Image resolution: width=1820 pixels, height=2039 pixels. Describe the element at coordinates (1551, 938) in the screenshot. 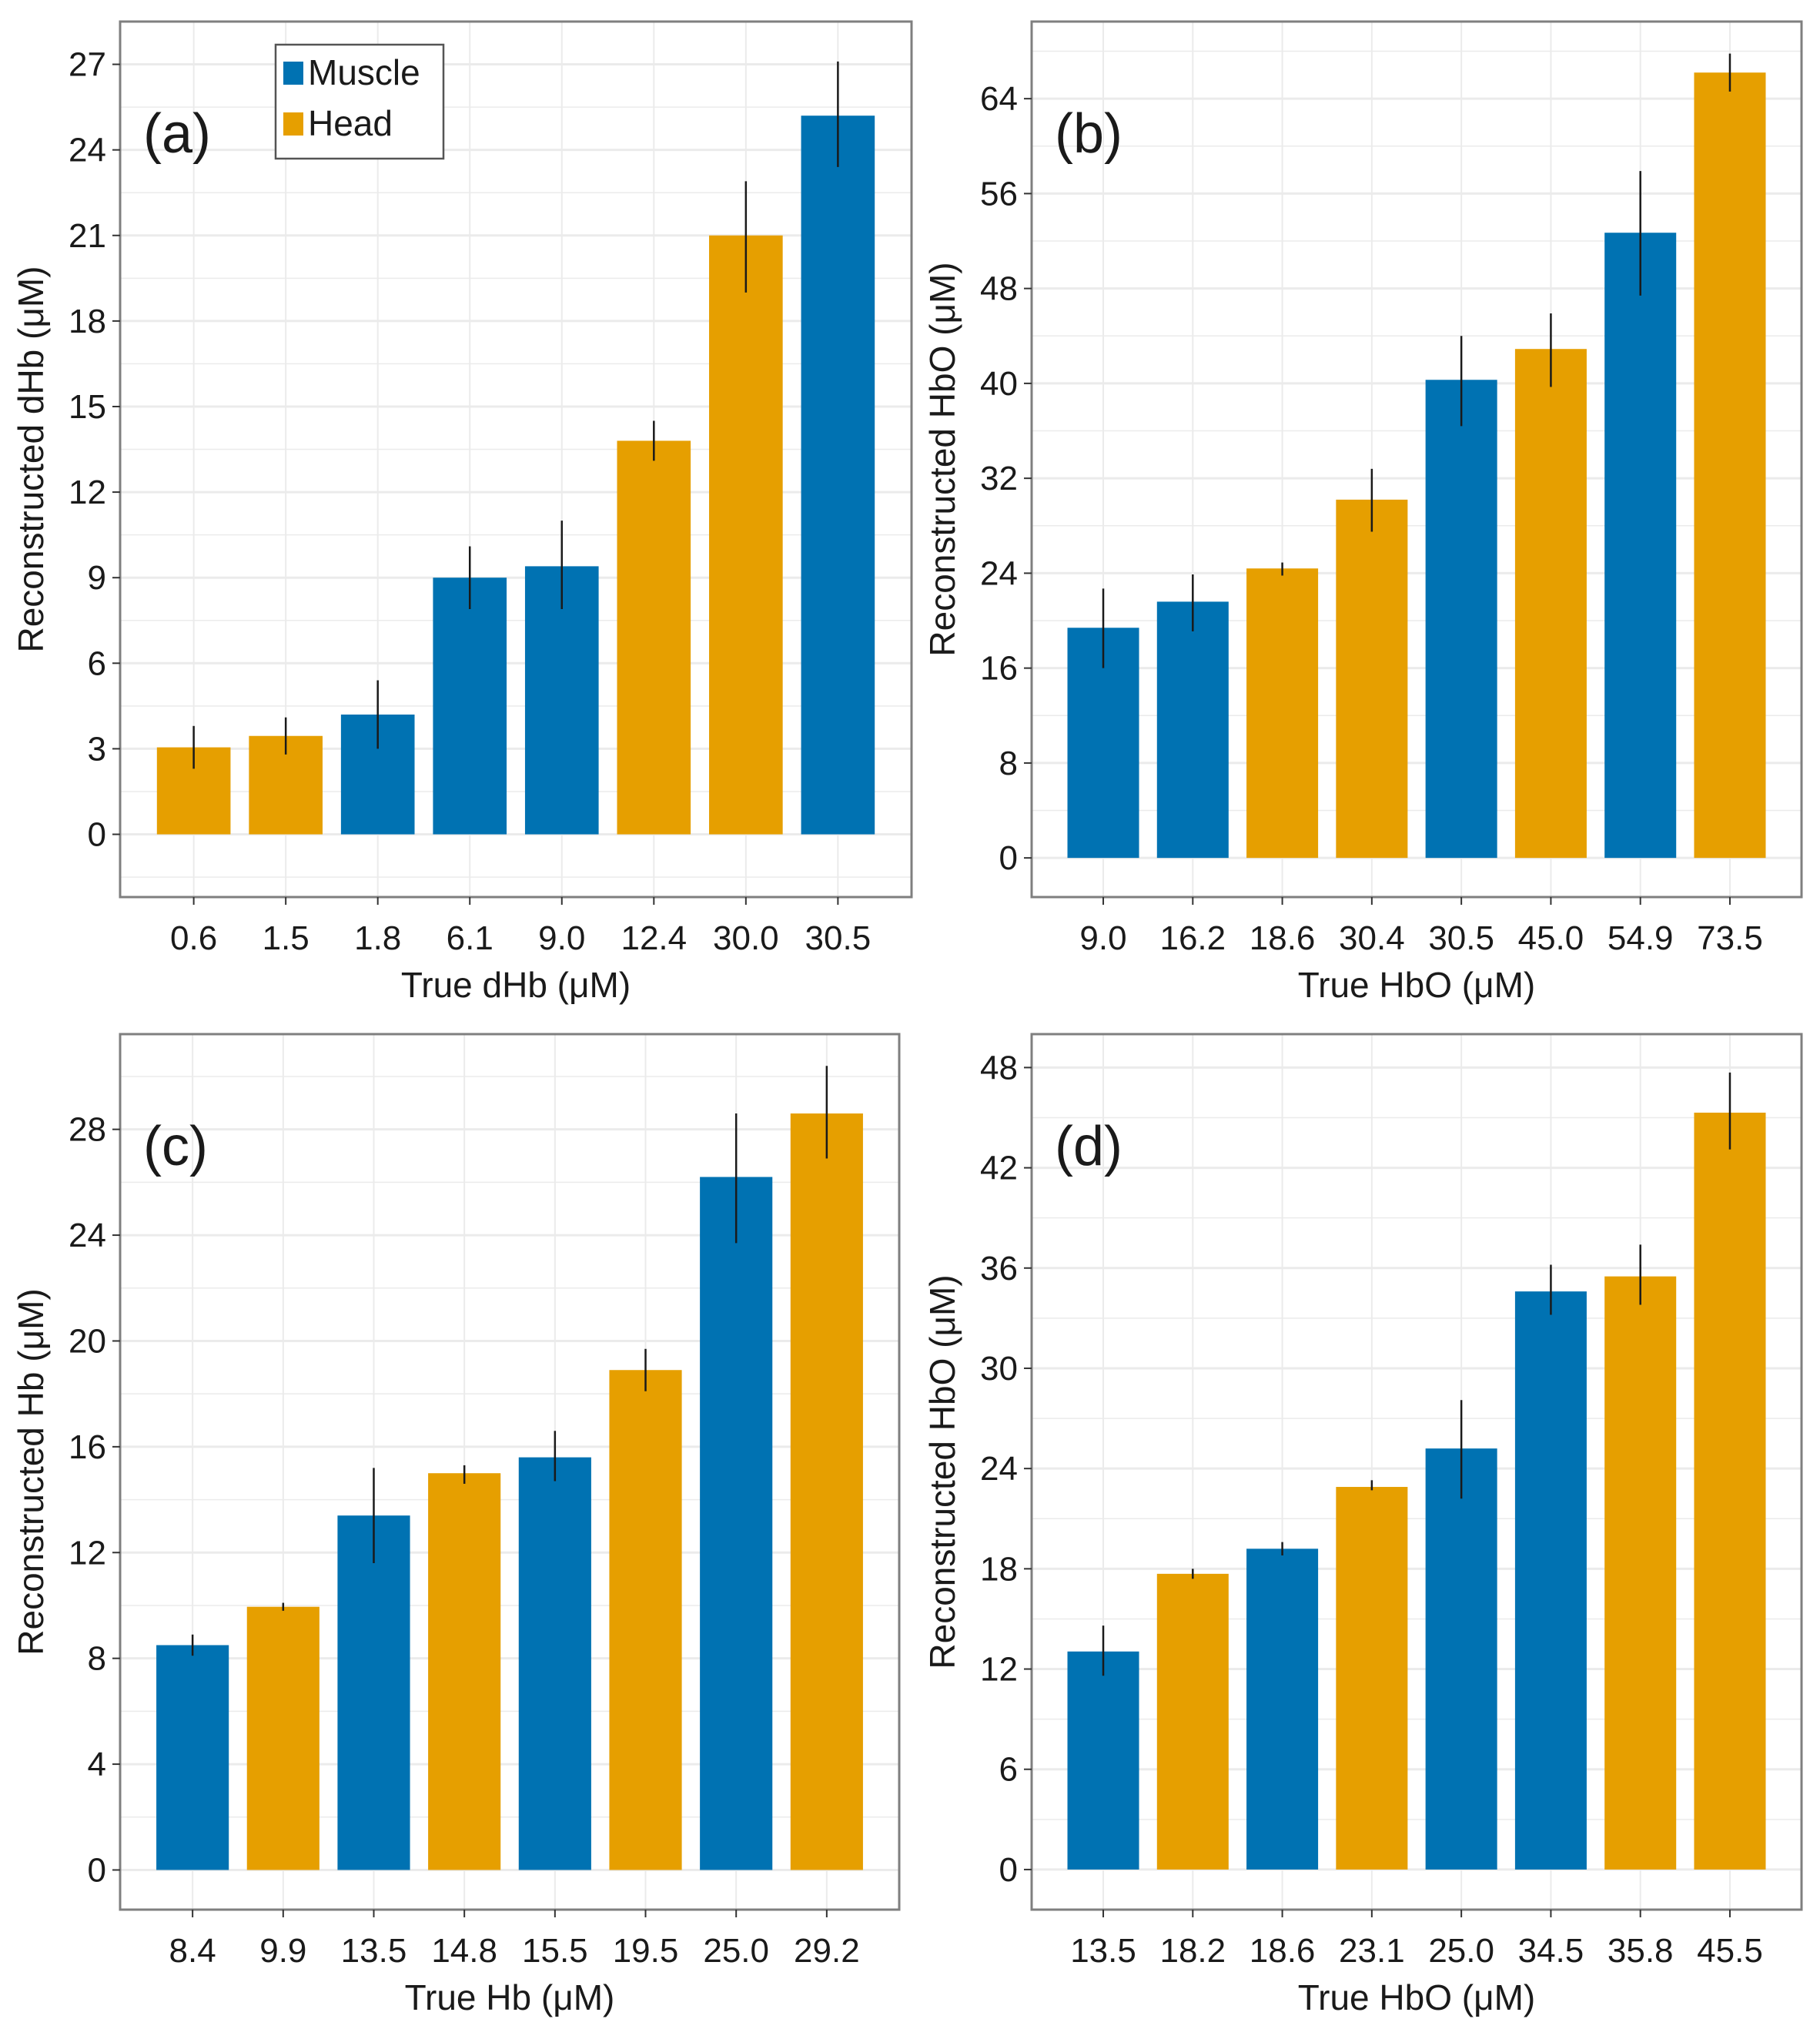

I see `x-tick-label: 45.0` at that location.